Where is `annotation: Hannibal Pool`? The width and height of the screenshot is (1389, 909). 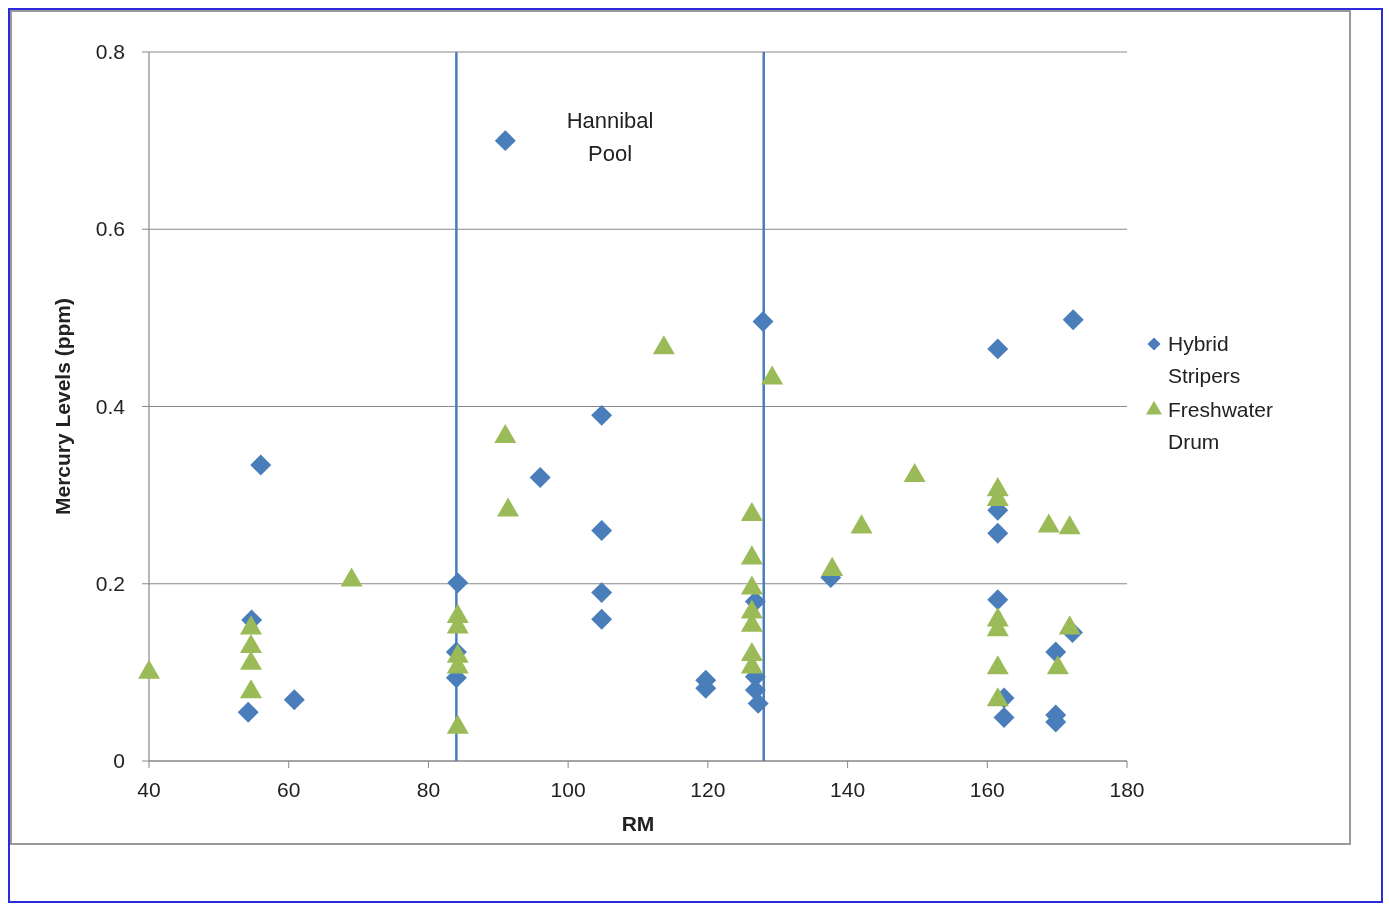
annotation: Hannibal Pool is located at coordinates (610, 137).